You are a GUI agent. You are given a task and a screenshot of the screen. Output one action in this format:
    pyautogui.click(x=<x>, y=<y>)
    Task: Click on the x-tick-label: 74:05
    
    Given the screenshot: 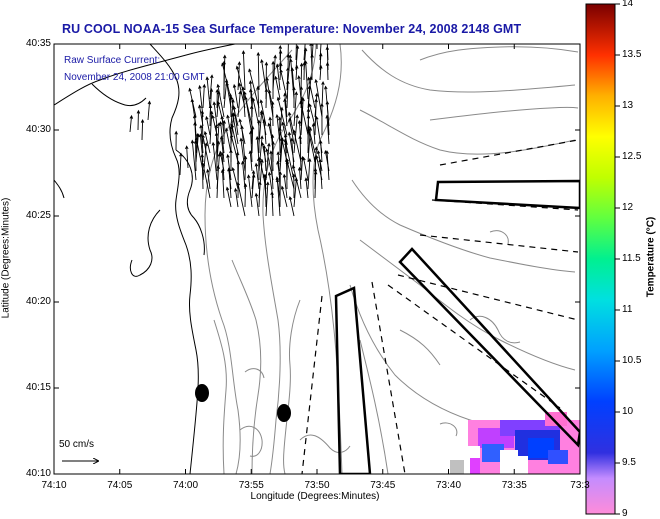 What is the action you would take?
    pyautogui.click(x=120, y=485)
    